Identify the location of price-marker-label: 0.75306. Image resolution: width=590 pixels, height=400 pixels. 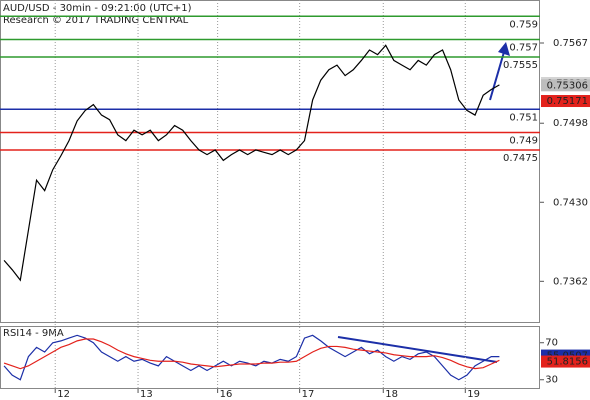
(567, 85).